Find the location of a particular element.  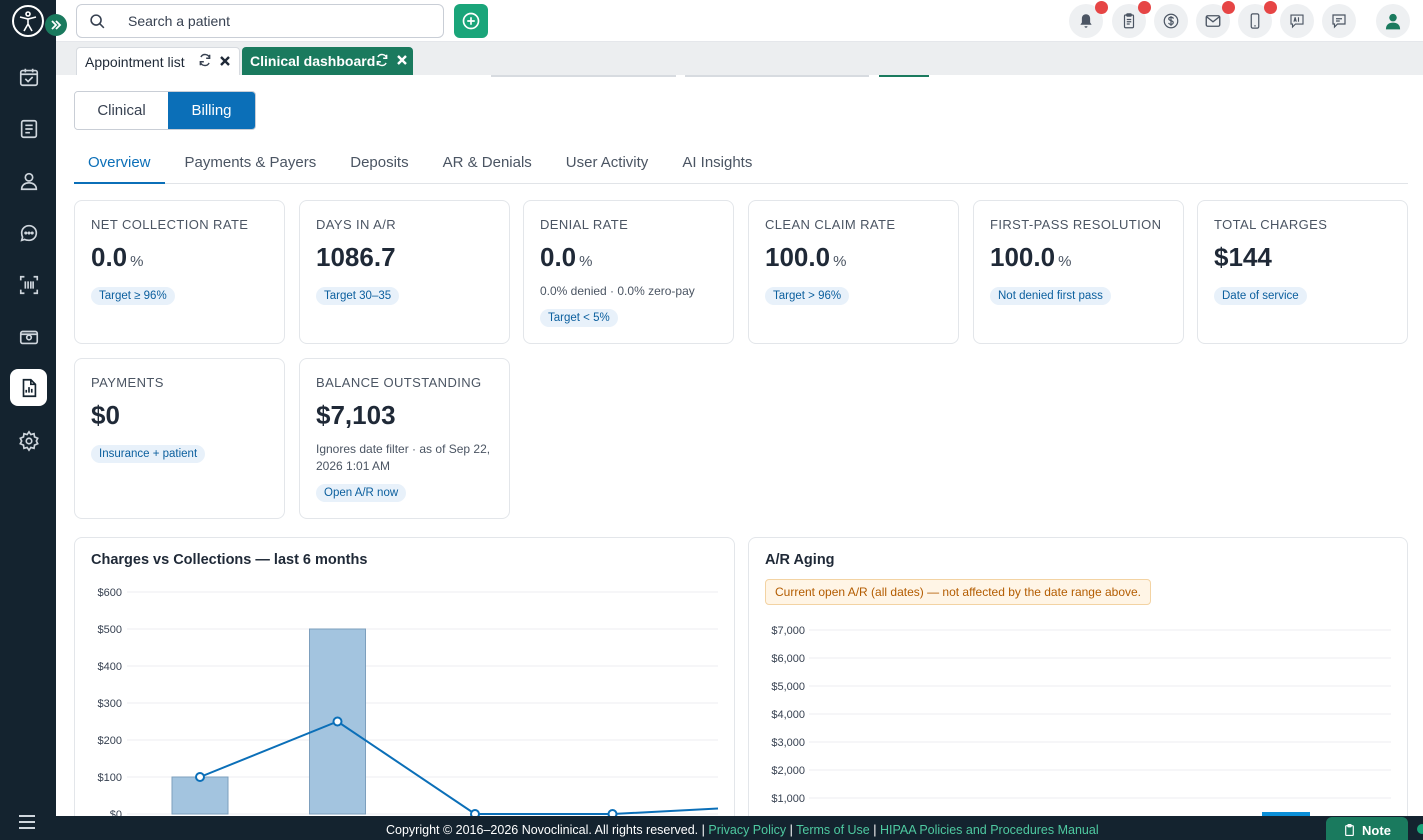

clinical-toggle-button: Clinical is located at coordinates (121, 110).